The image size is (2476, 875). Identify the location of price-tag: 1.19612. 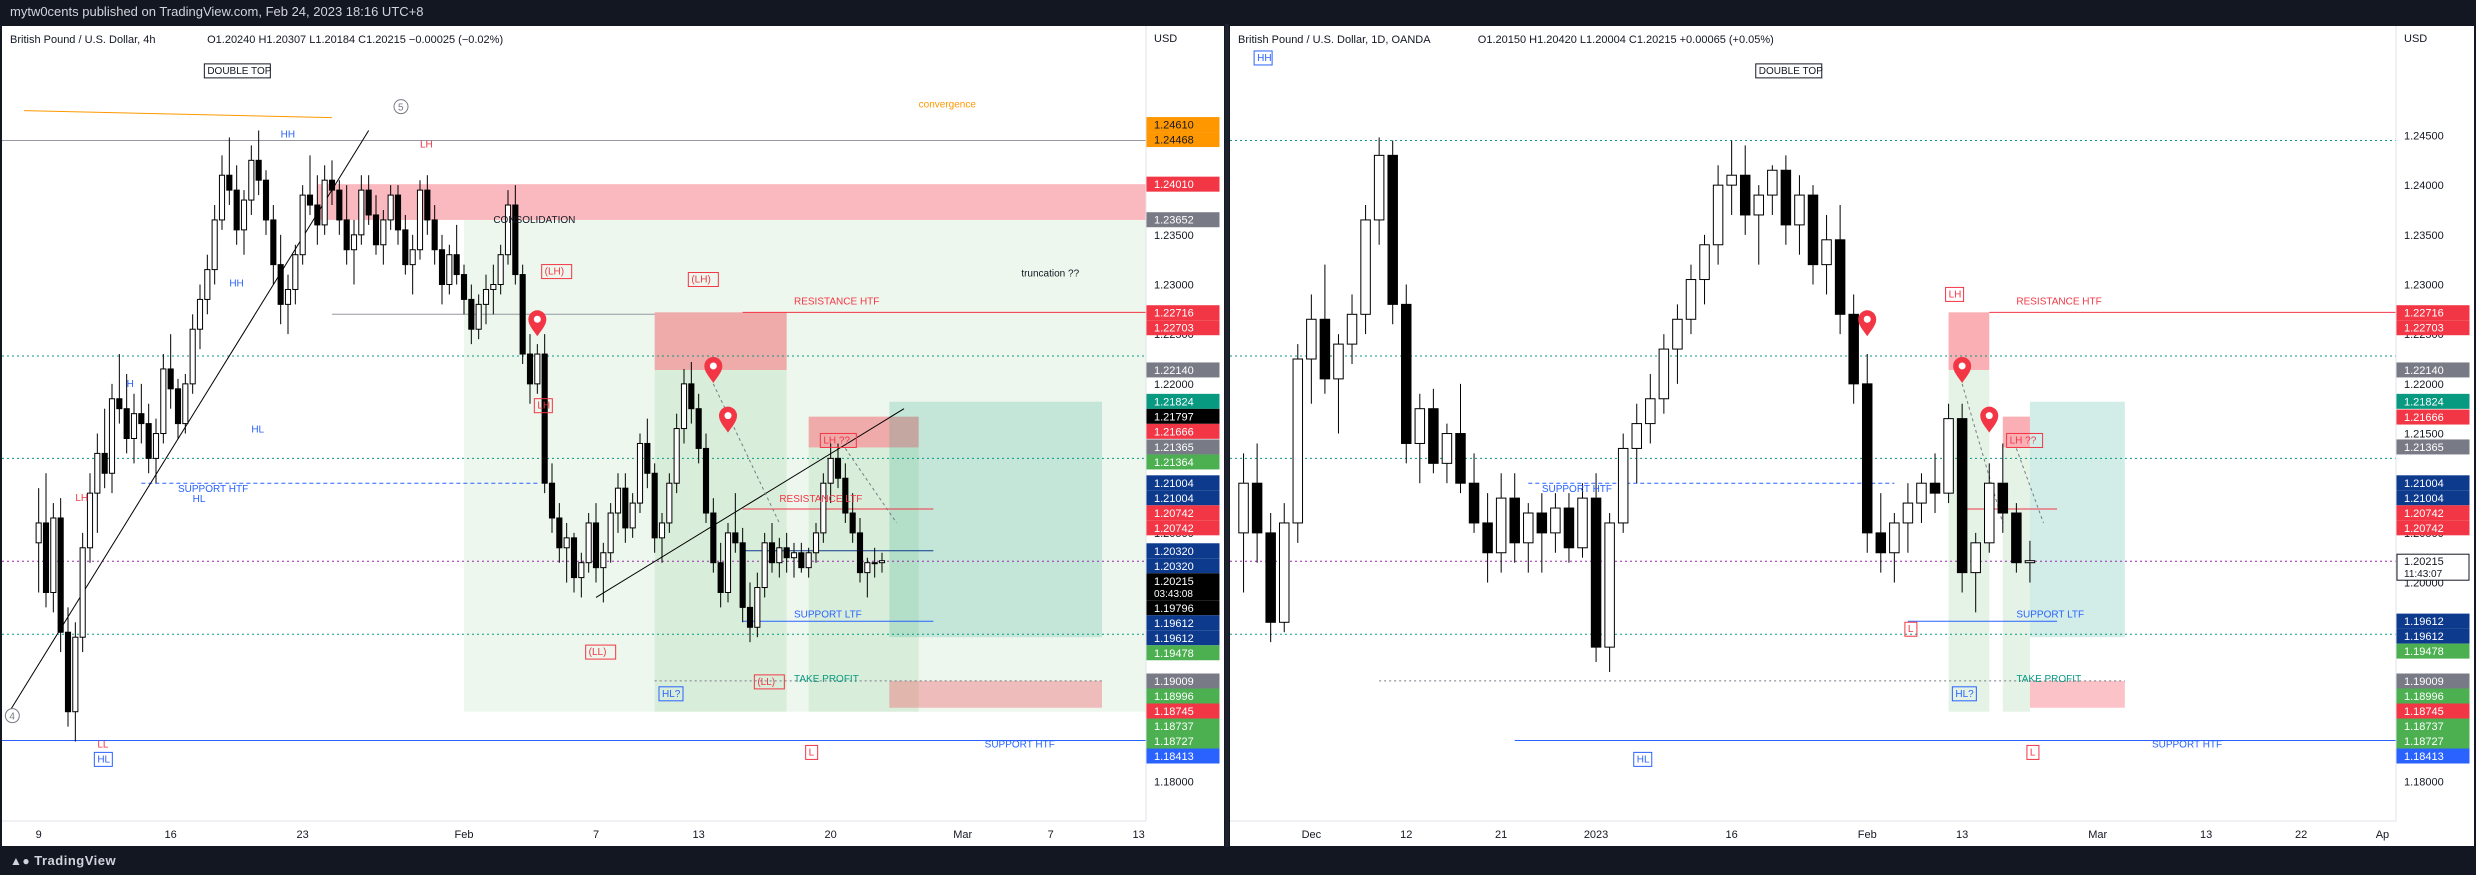
(1183, 623).